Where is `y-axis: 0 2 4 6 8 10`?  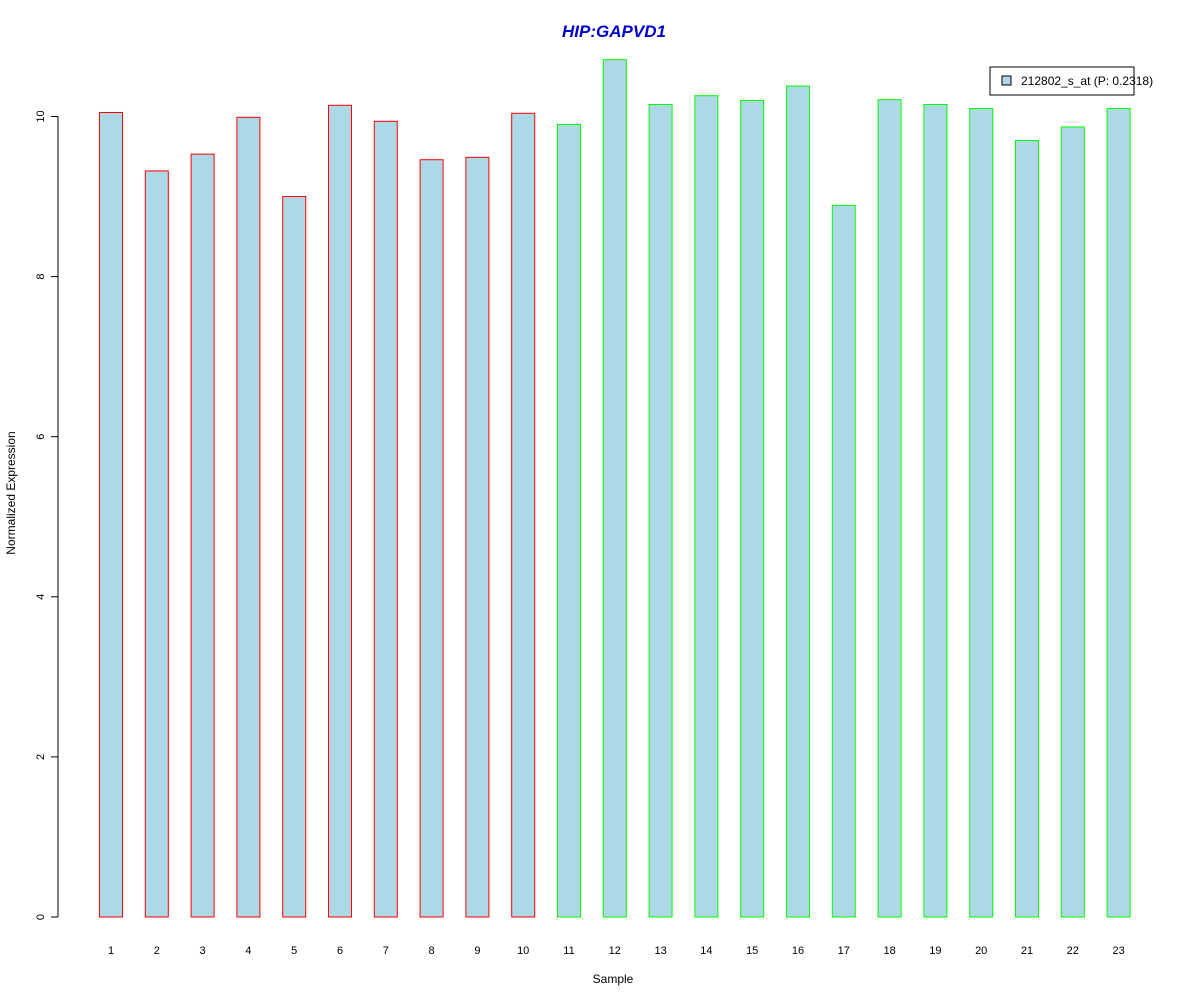 y-axis: 0 2 4 6 8 10 is located at coordinates (47, 515).